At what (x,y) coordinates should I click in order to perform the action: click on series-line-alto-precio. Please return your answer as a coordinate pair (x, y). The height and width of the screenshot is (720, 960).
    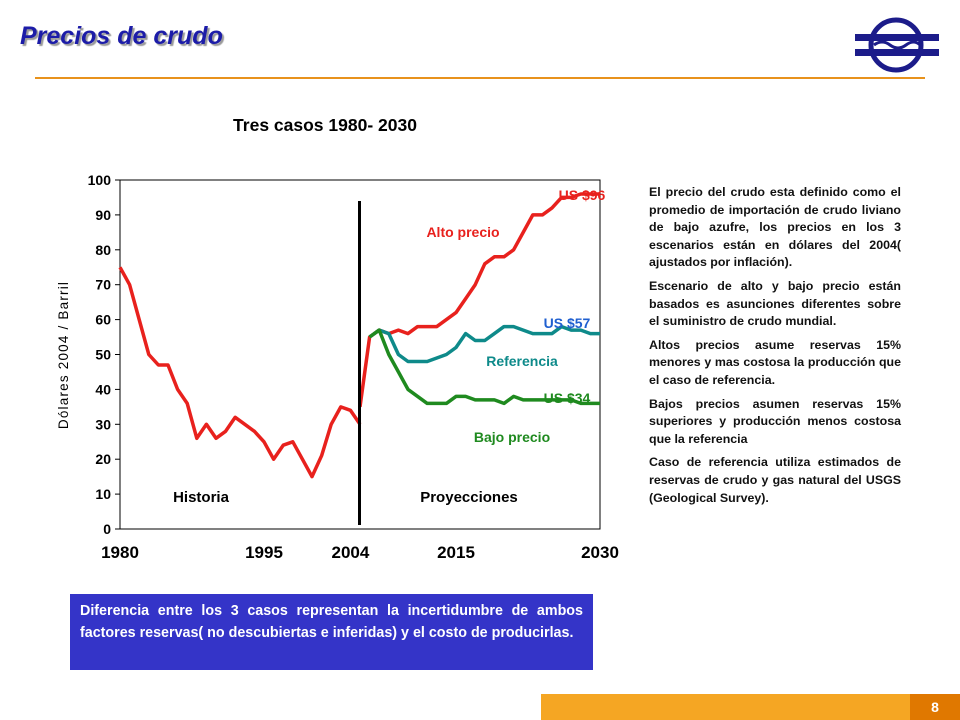
    Looking at the image, I should click on (479, 300).